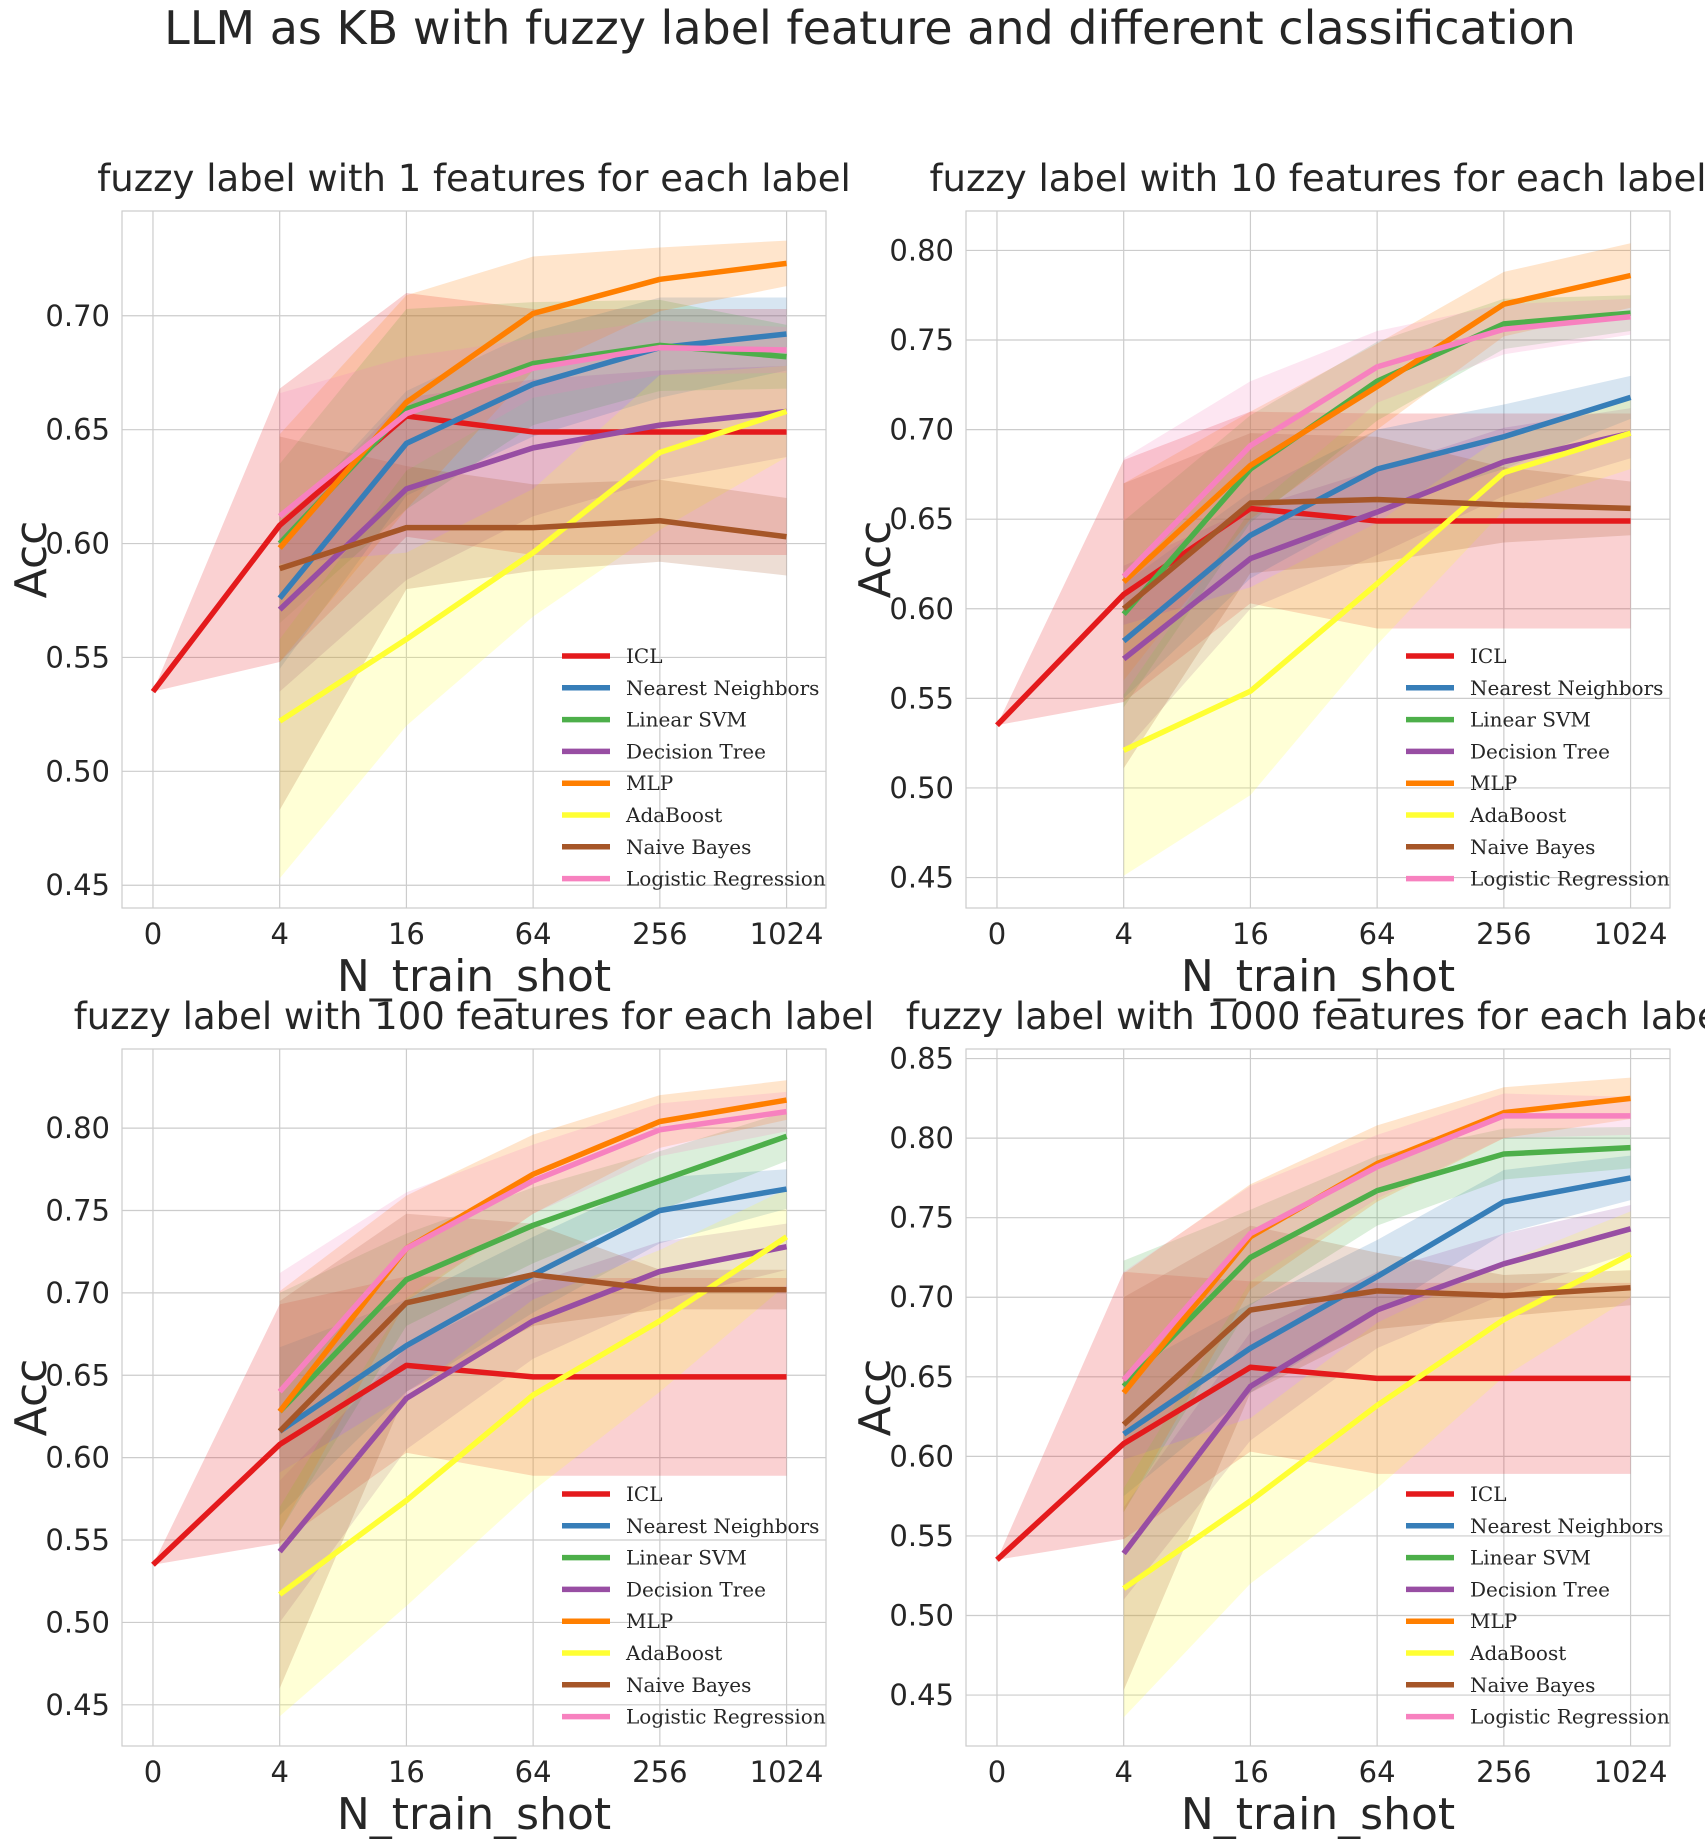 The width and height of the screenshot is (1705, 1839). I want to click on series-line-logistic-regression, so click(1376, 1247).